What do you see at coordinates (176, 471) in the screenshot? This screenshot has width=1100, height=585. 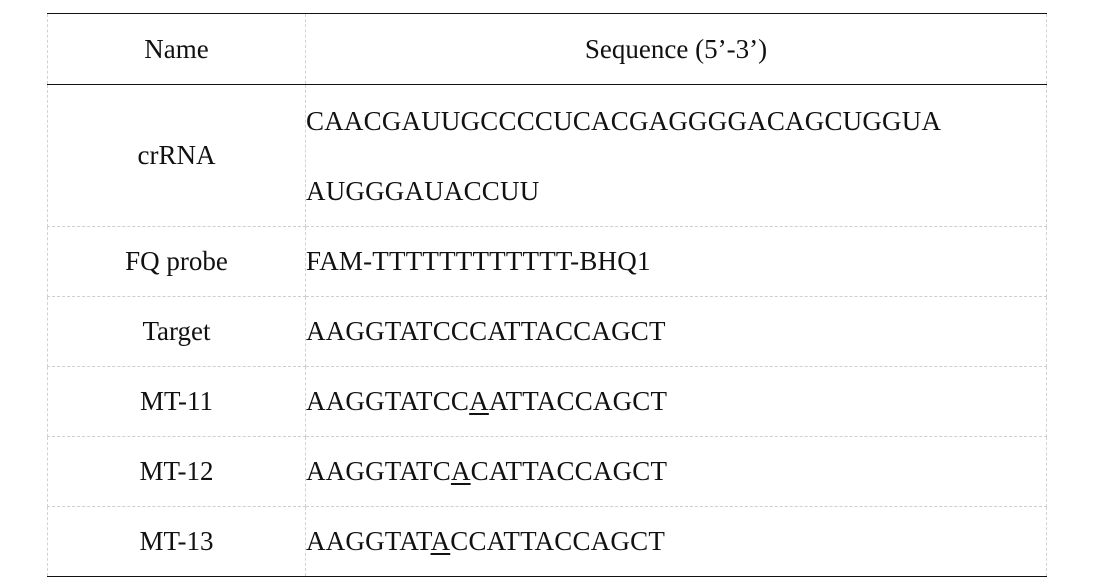 I see `row-name: MT-12` at bounding box center [176, 471].